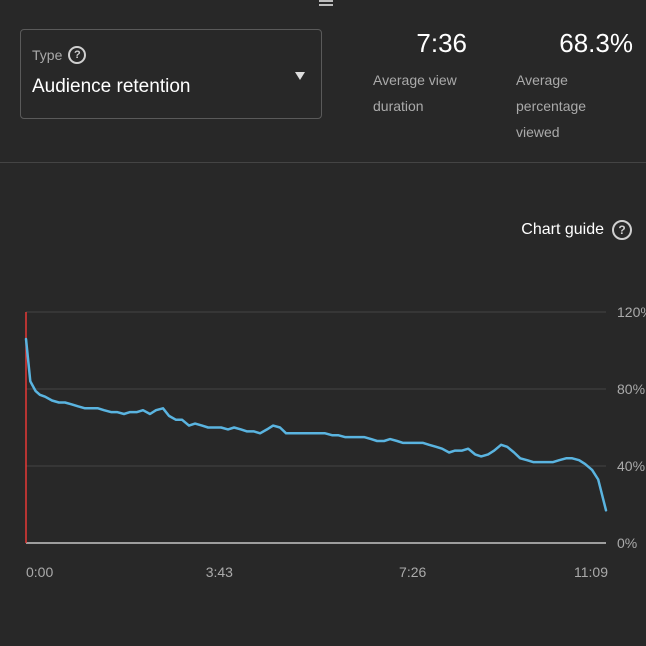 This screenshot has height=646, width=646. What do you see at coordinates (111, 86) in the screenshot?
I see `type-value: Audience retention` at bounding box center [111, 86].